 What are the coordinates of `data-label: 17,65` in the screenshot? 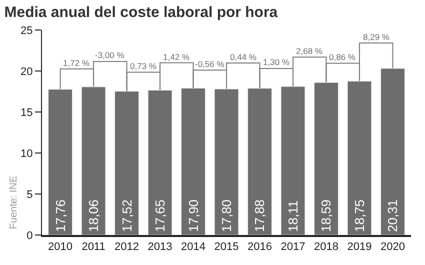 It's located at (160, 215).